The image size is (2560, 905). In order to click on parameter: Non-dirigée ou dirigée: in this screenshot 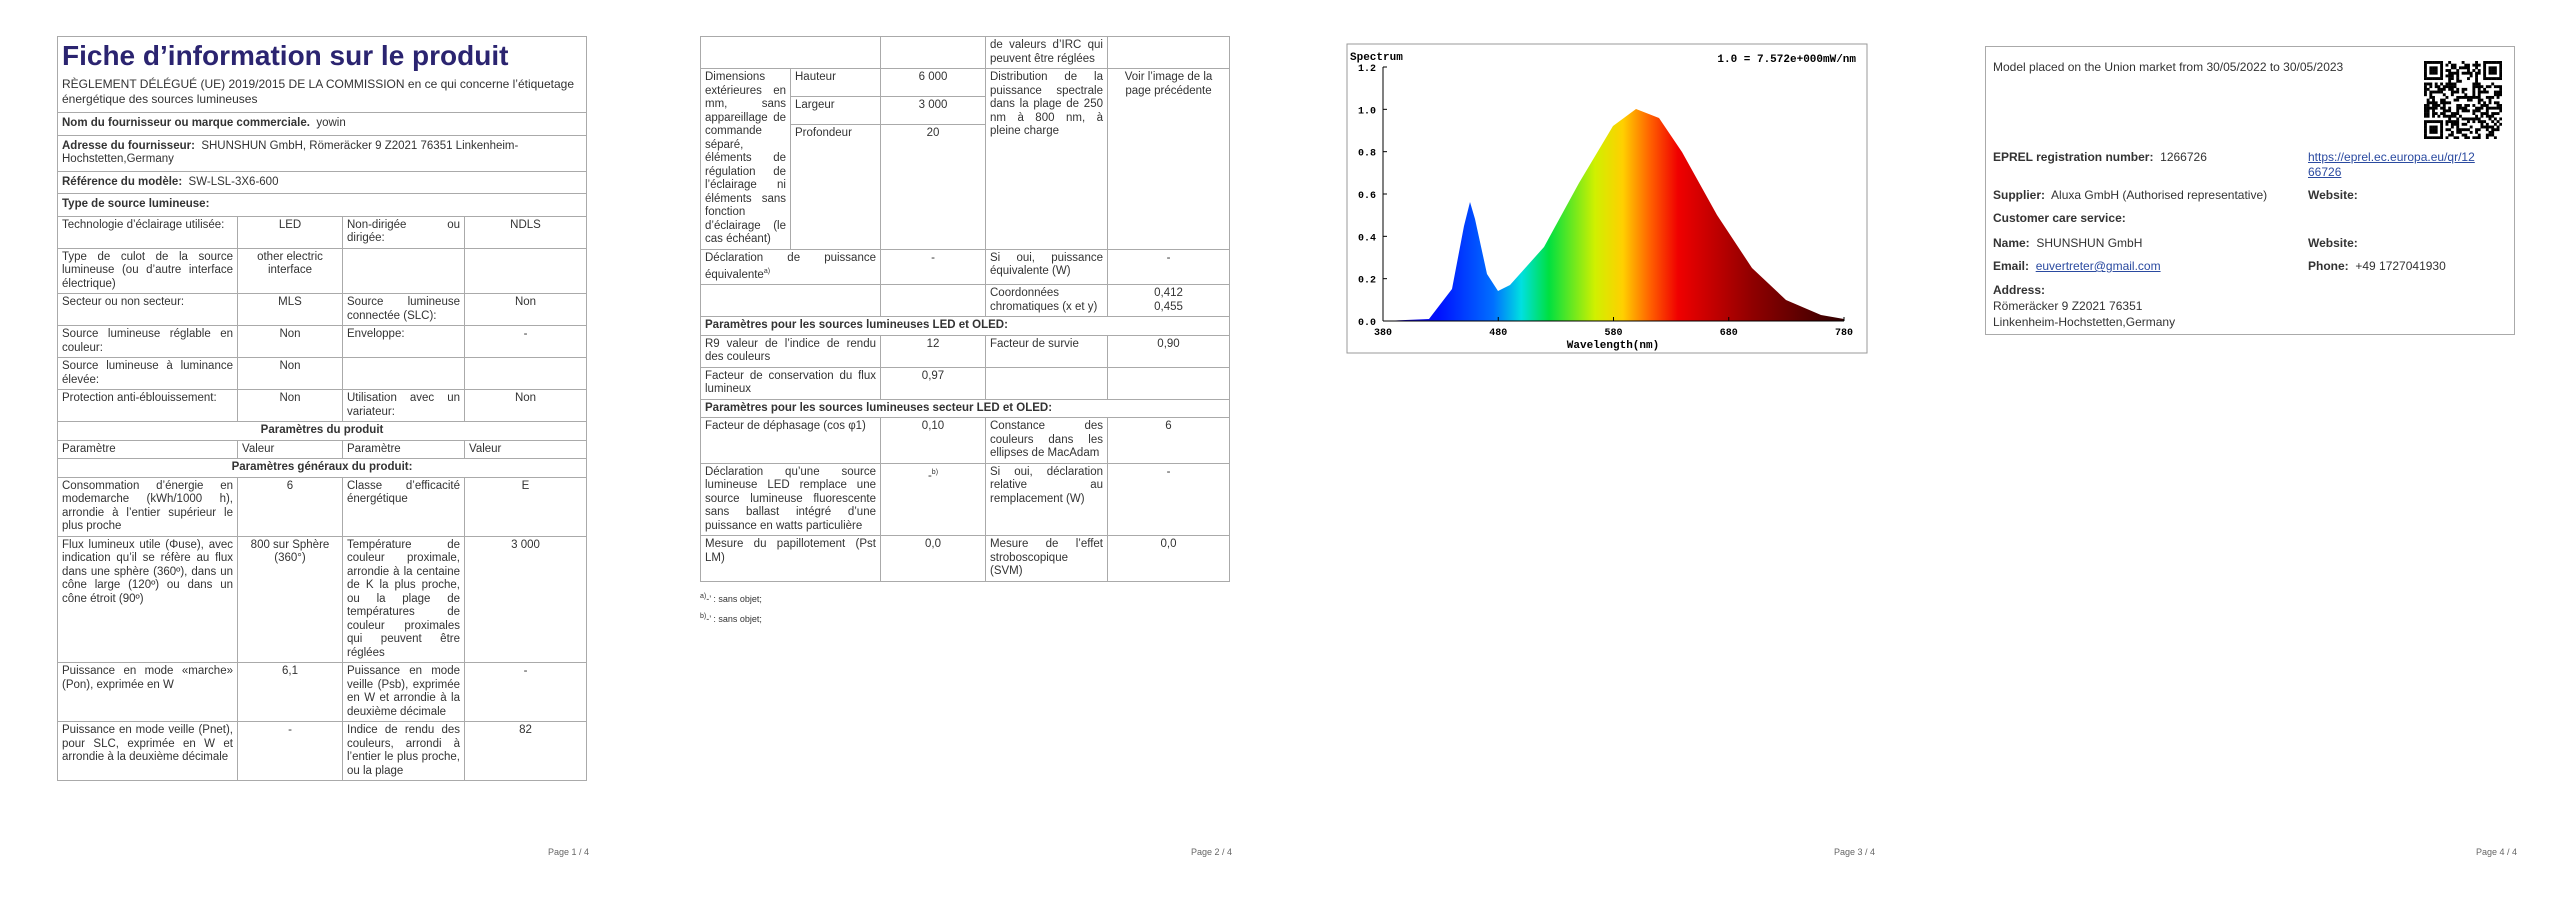, I will do `click(403, 232)`.